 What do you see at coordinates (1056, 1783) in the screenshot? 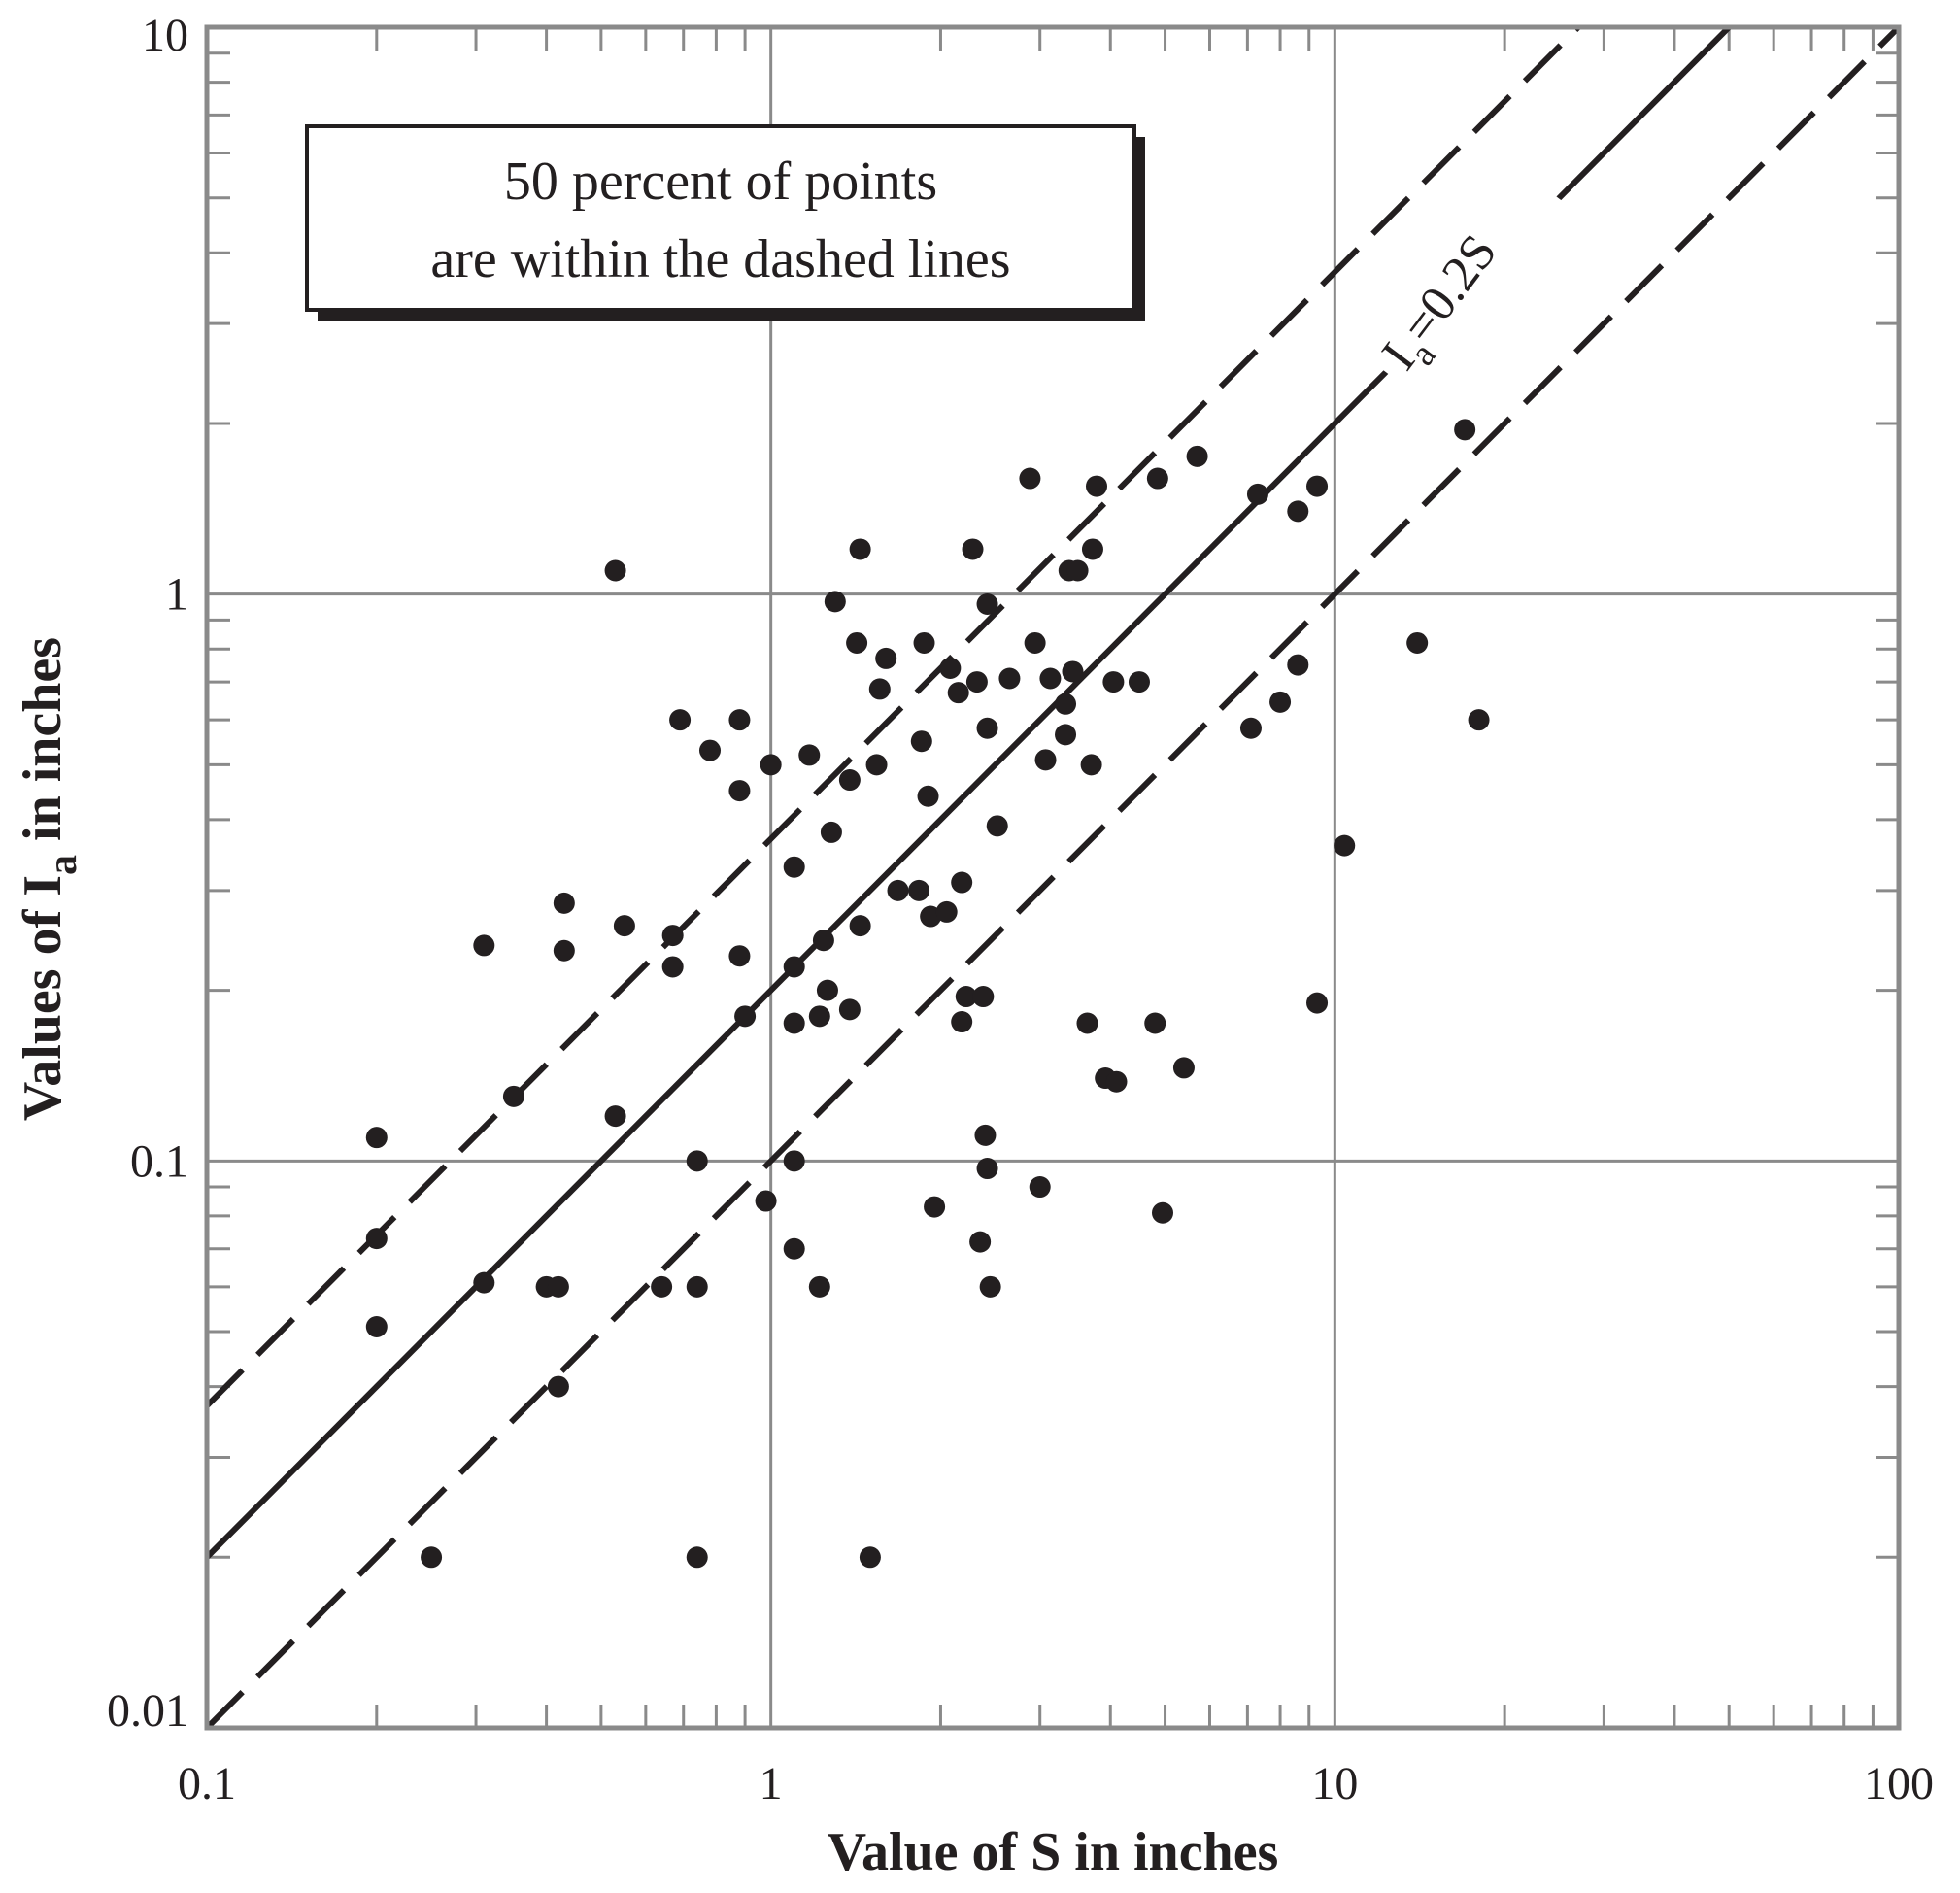
I see `x-tick-labels: 0.1 1 10 100` at bounding box center [1056, 1783].